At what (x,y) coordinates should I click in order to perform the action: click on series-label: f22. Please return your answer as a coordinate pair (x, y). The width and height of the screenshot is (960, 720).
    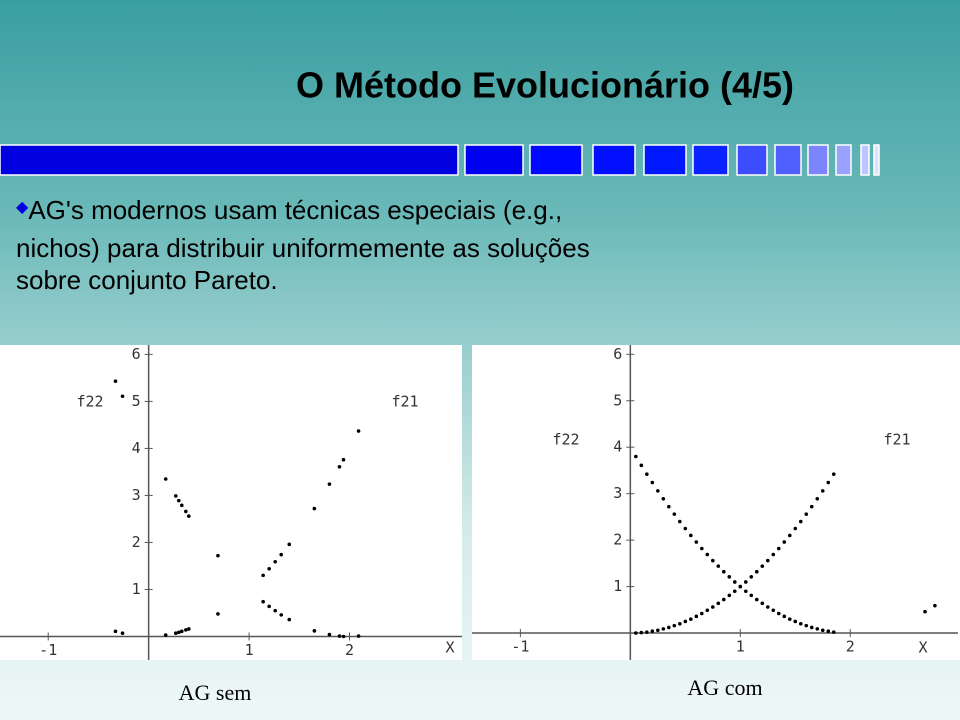
    Looking at the image, I should click on (565, 440).